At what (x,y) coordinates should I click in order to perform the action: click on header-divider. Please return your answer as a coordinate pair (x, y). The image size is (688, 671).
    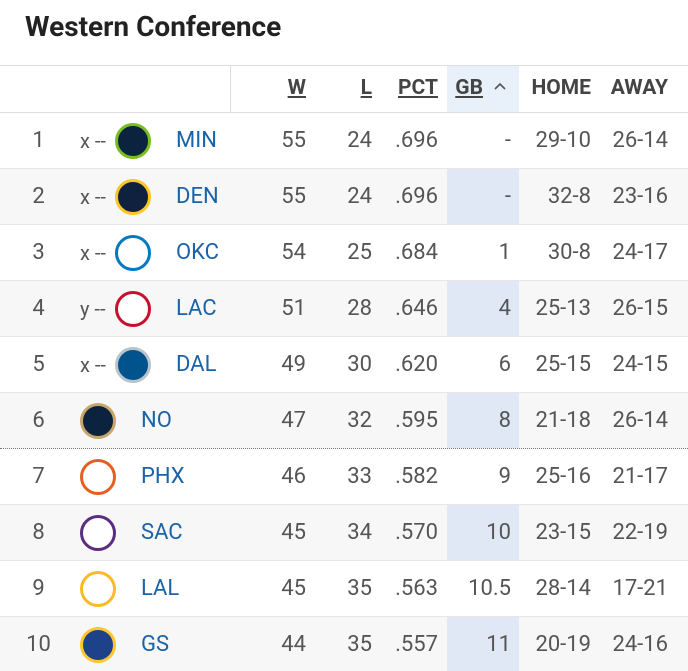
    Looking at the image, I should click on (230, 89).